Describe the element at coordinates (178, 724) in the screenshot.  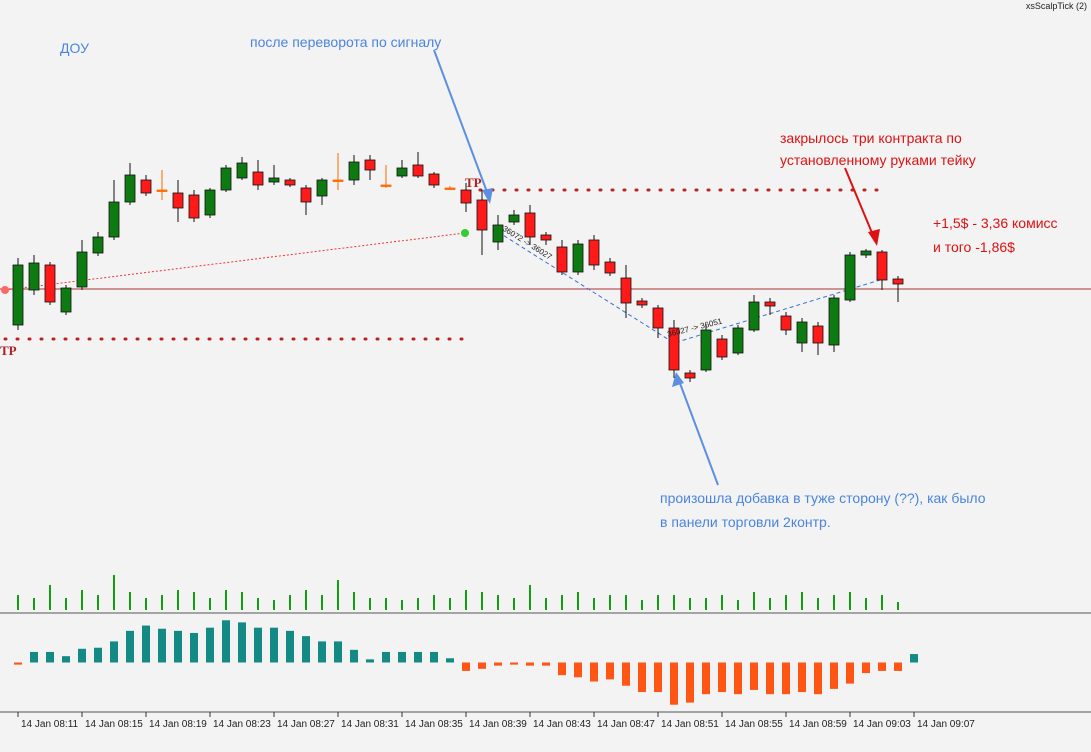
I see `x-tick-label: 14 Jan 08:19` at that location.